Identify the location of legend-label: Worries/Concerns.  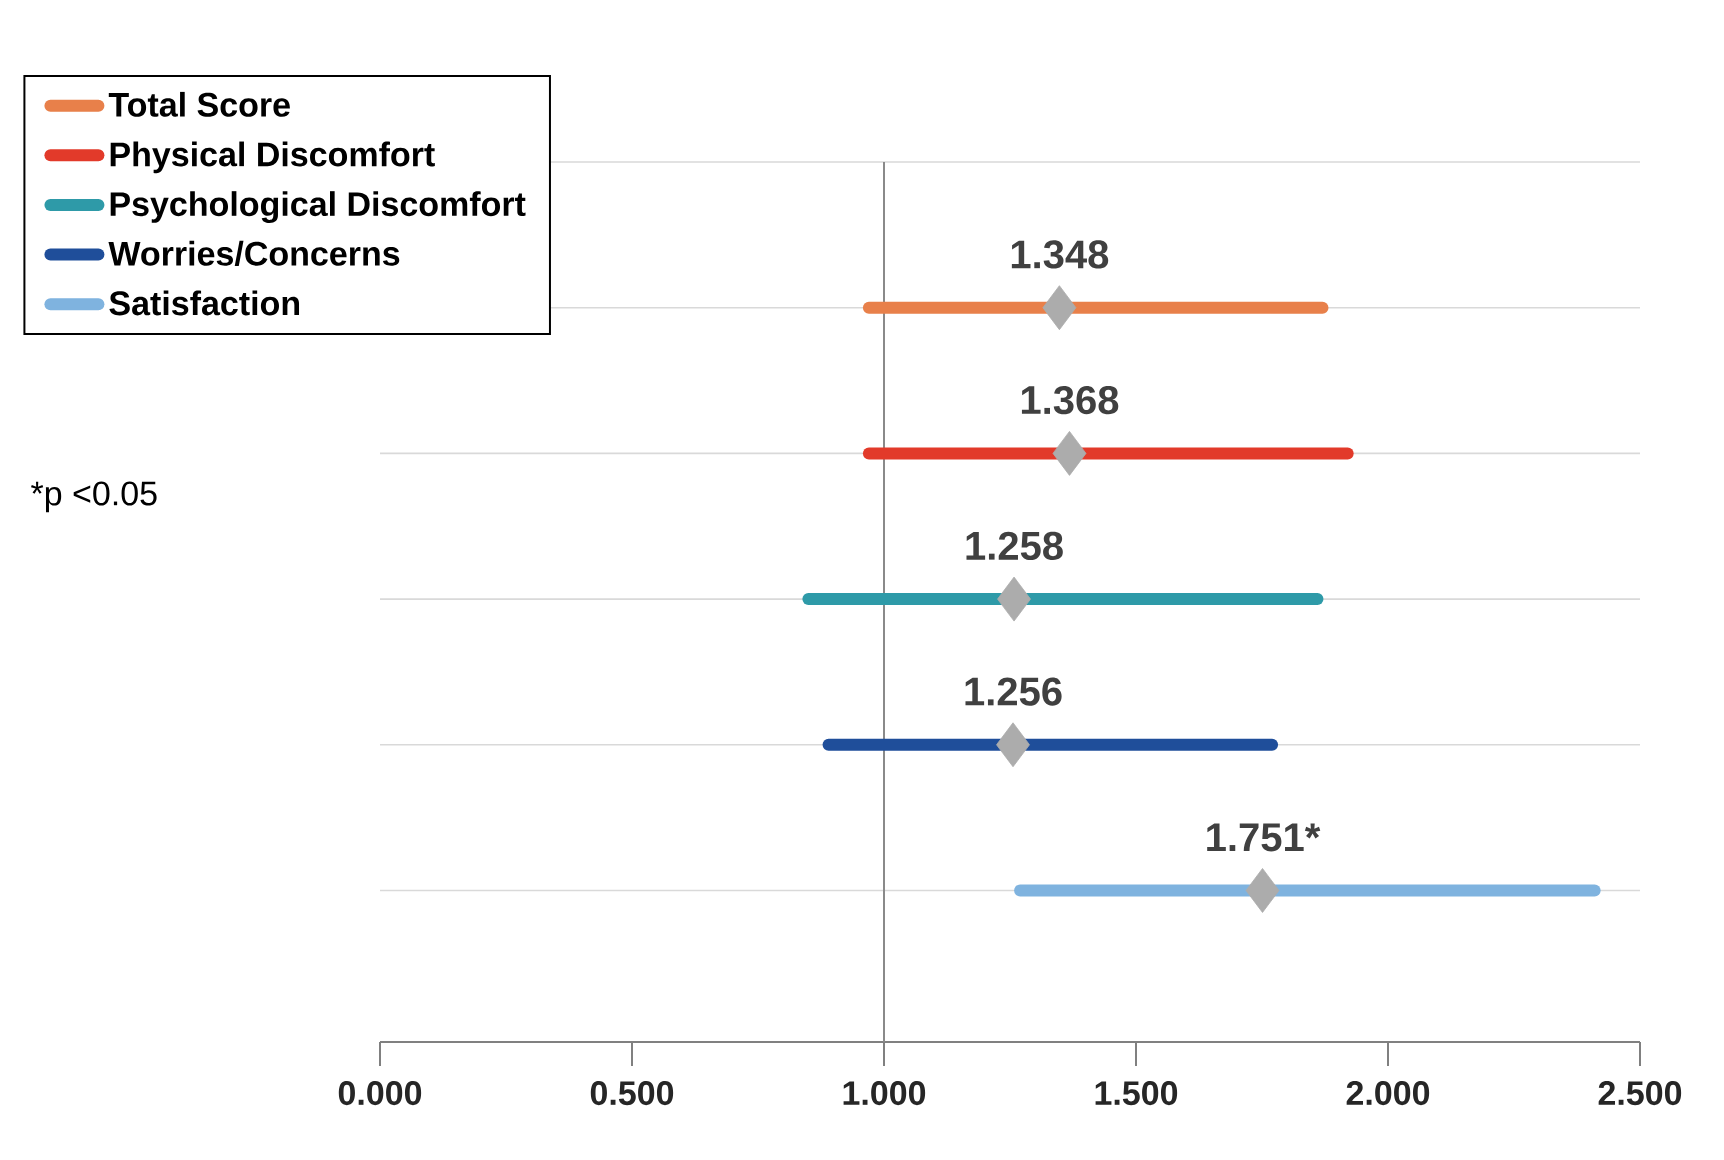
(254, 253).